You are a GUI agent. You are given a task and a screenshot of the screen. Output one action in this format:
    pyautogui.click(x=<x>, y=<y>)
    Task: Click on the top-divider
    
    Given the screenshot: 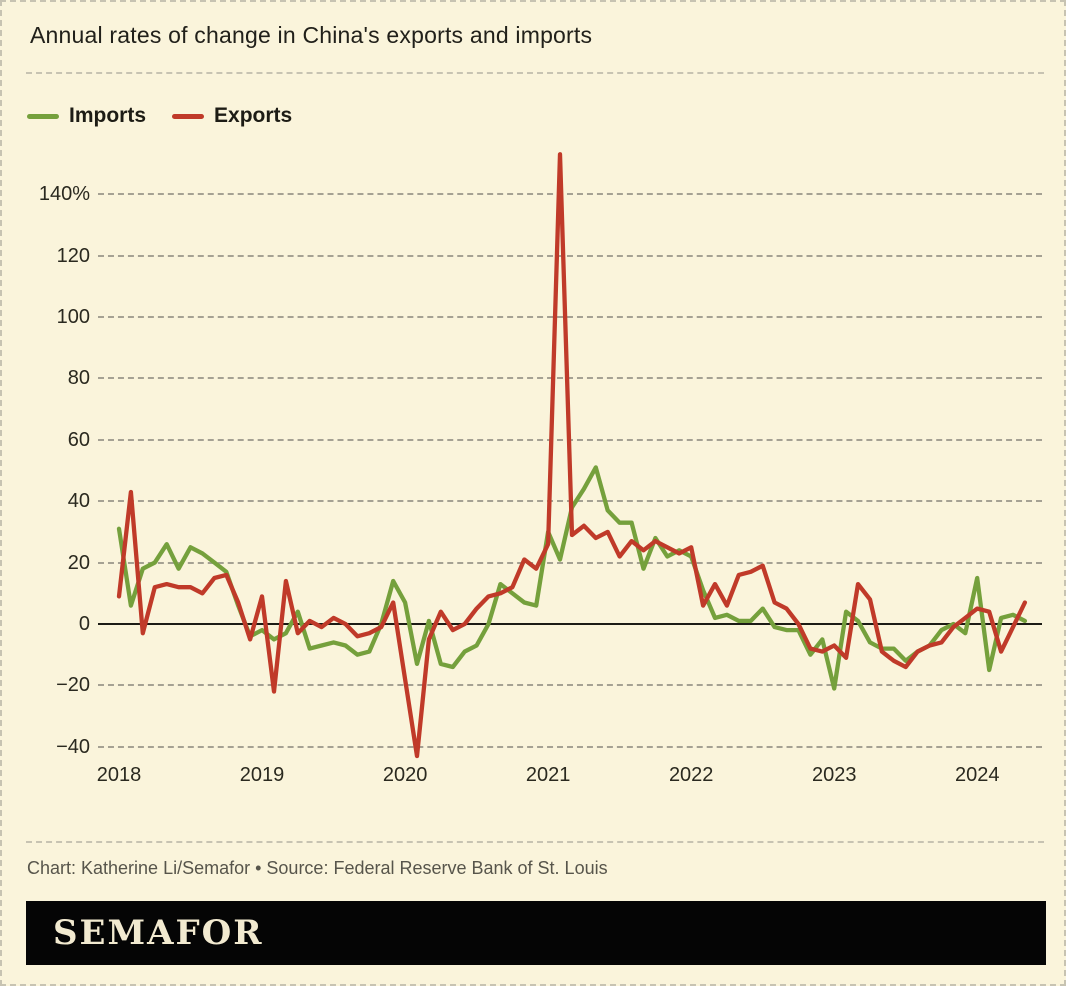 What is the action you would take?
    pyautogui.click(x=535, y=73)
    